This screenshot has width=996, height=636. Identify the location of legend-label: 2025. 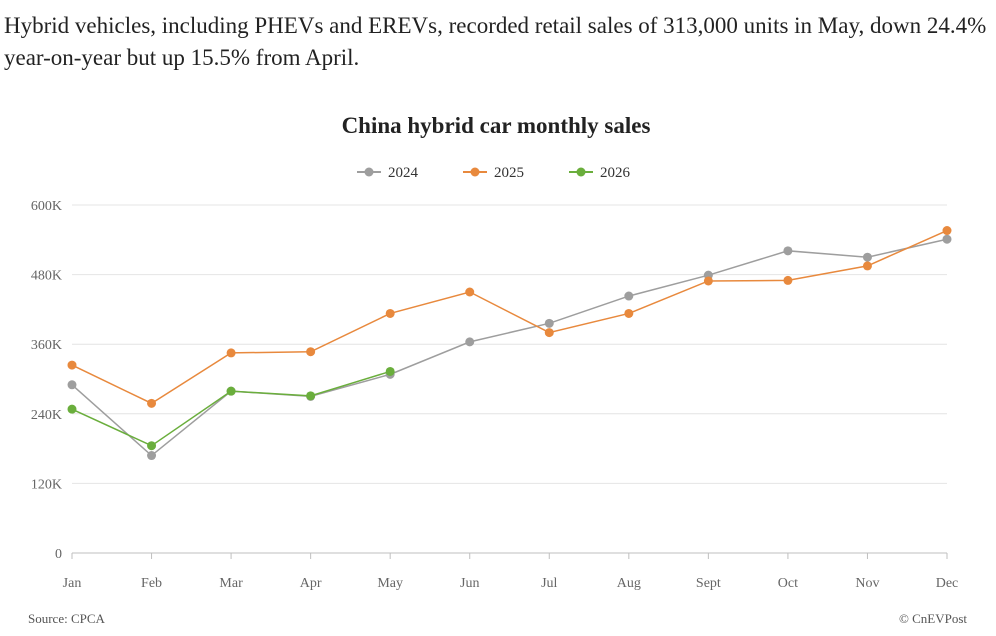
(509, 173).